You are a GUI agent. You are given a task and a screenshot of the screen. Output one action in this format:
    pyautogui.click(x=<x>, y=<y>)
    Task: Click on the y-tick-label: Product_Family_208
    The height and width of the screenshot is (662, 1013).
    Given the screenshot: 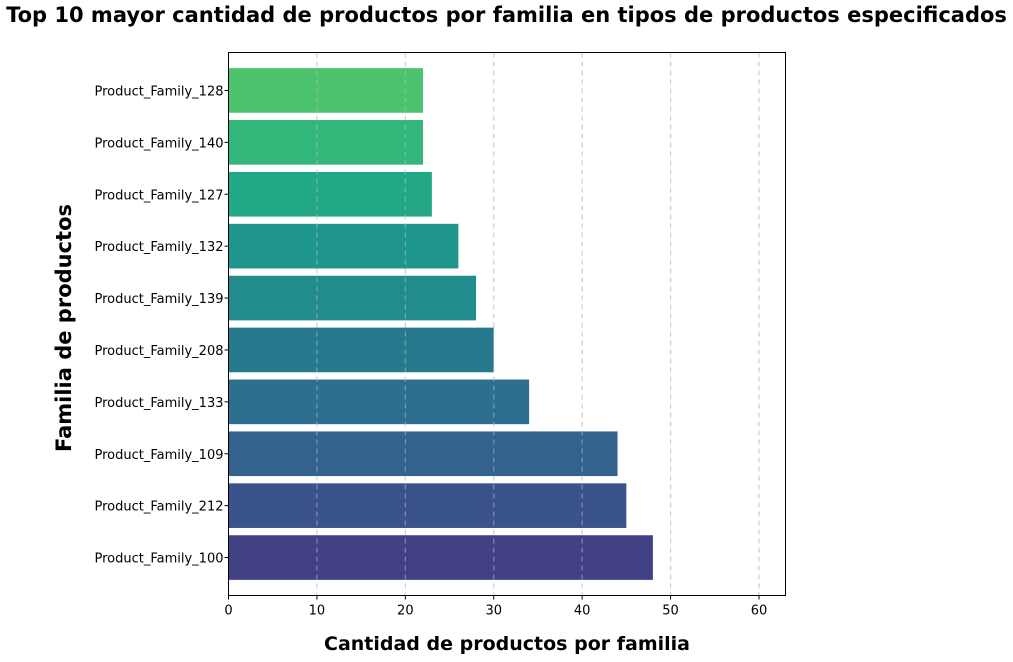 What is the action you would take?
    pyautogui.click(x=158, y=351)
    